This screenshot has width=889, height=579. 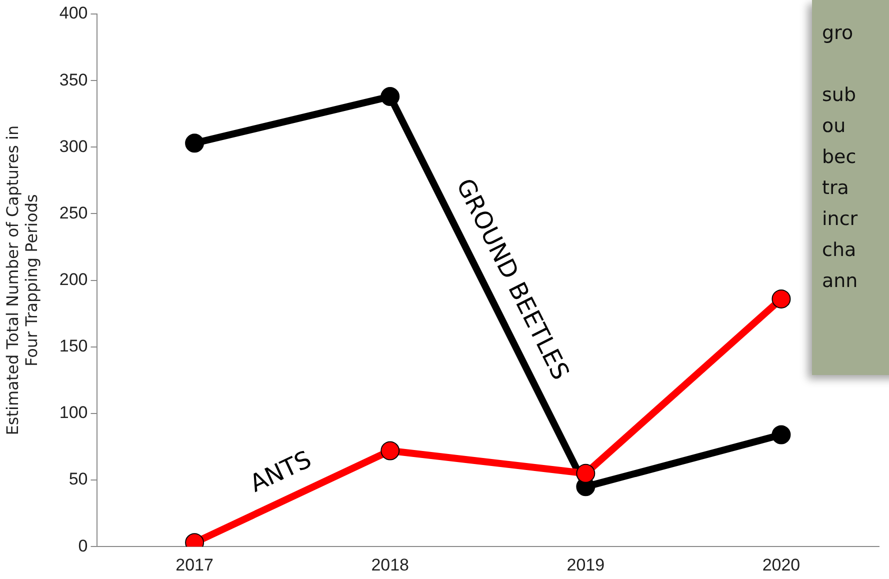 I want to click on note-box: gro sub ou bec tra incr cha ann, so click(x=850, y=187).